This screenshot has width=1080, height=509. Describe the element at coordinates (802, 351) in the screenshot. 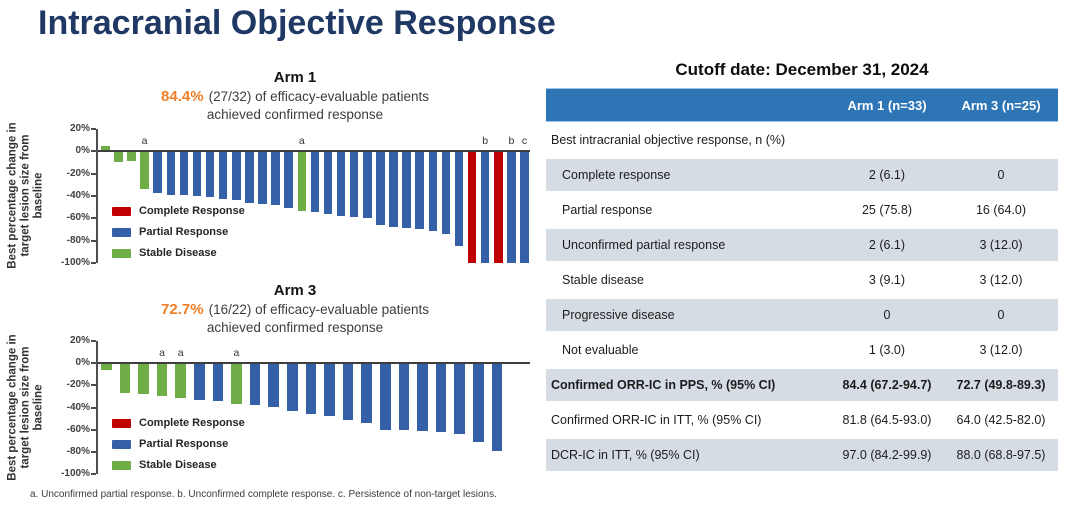

I see `table-row: Not evaluable 1 (3.0) 3 (12.0)` at that location.